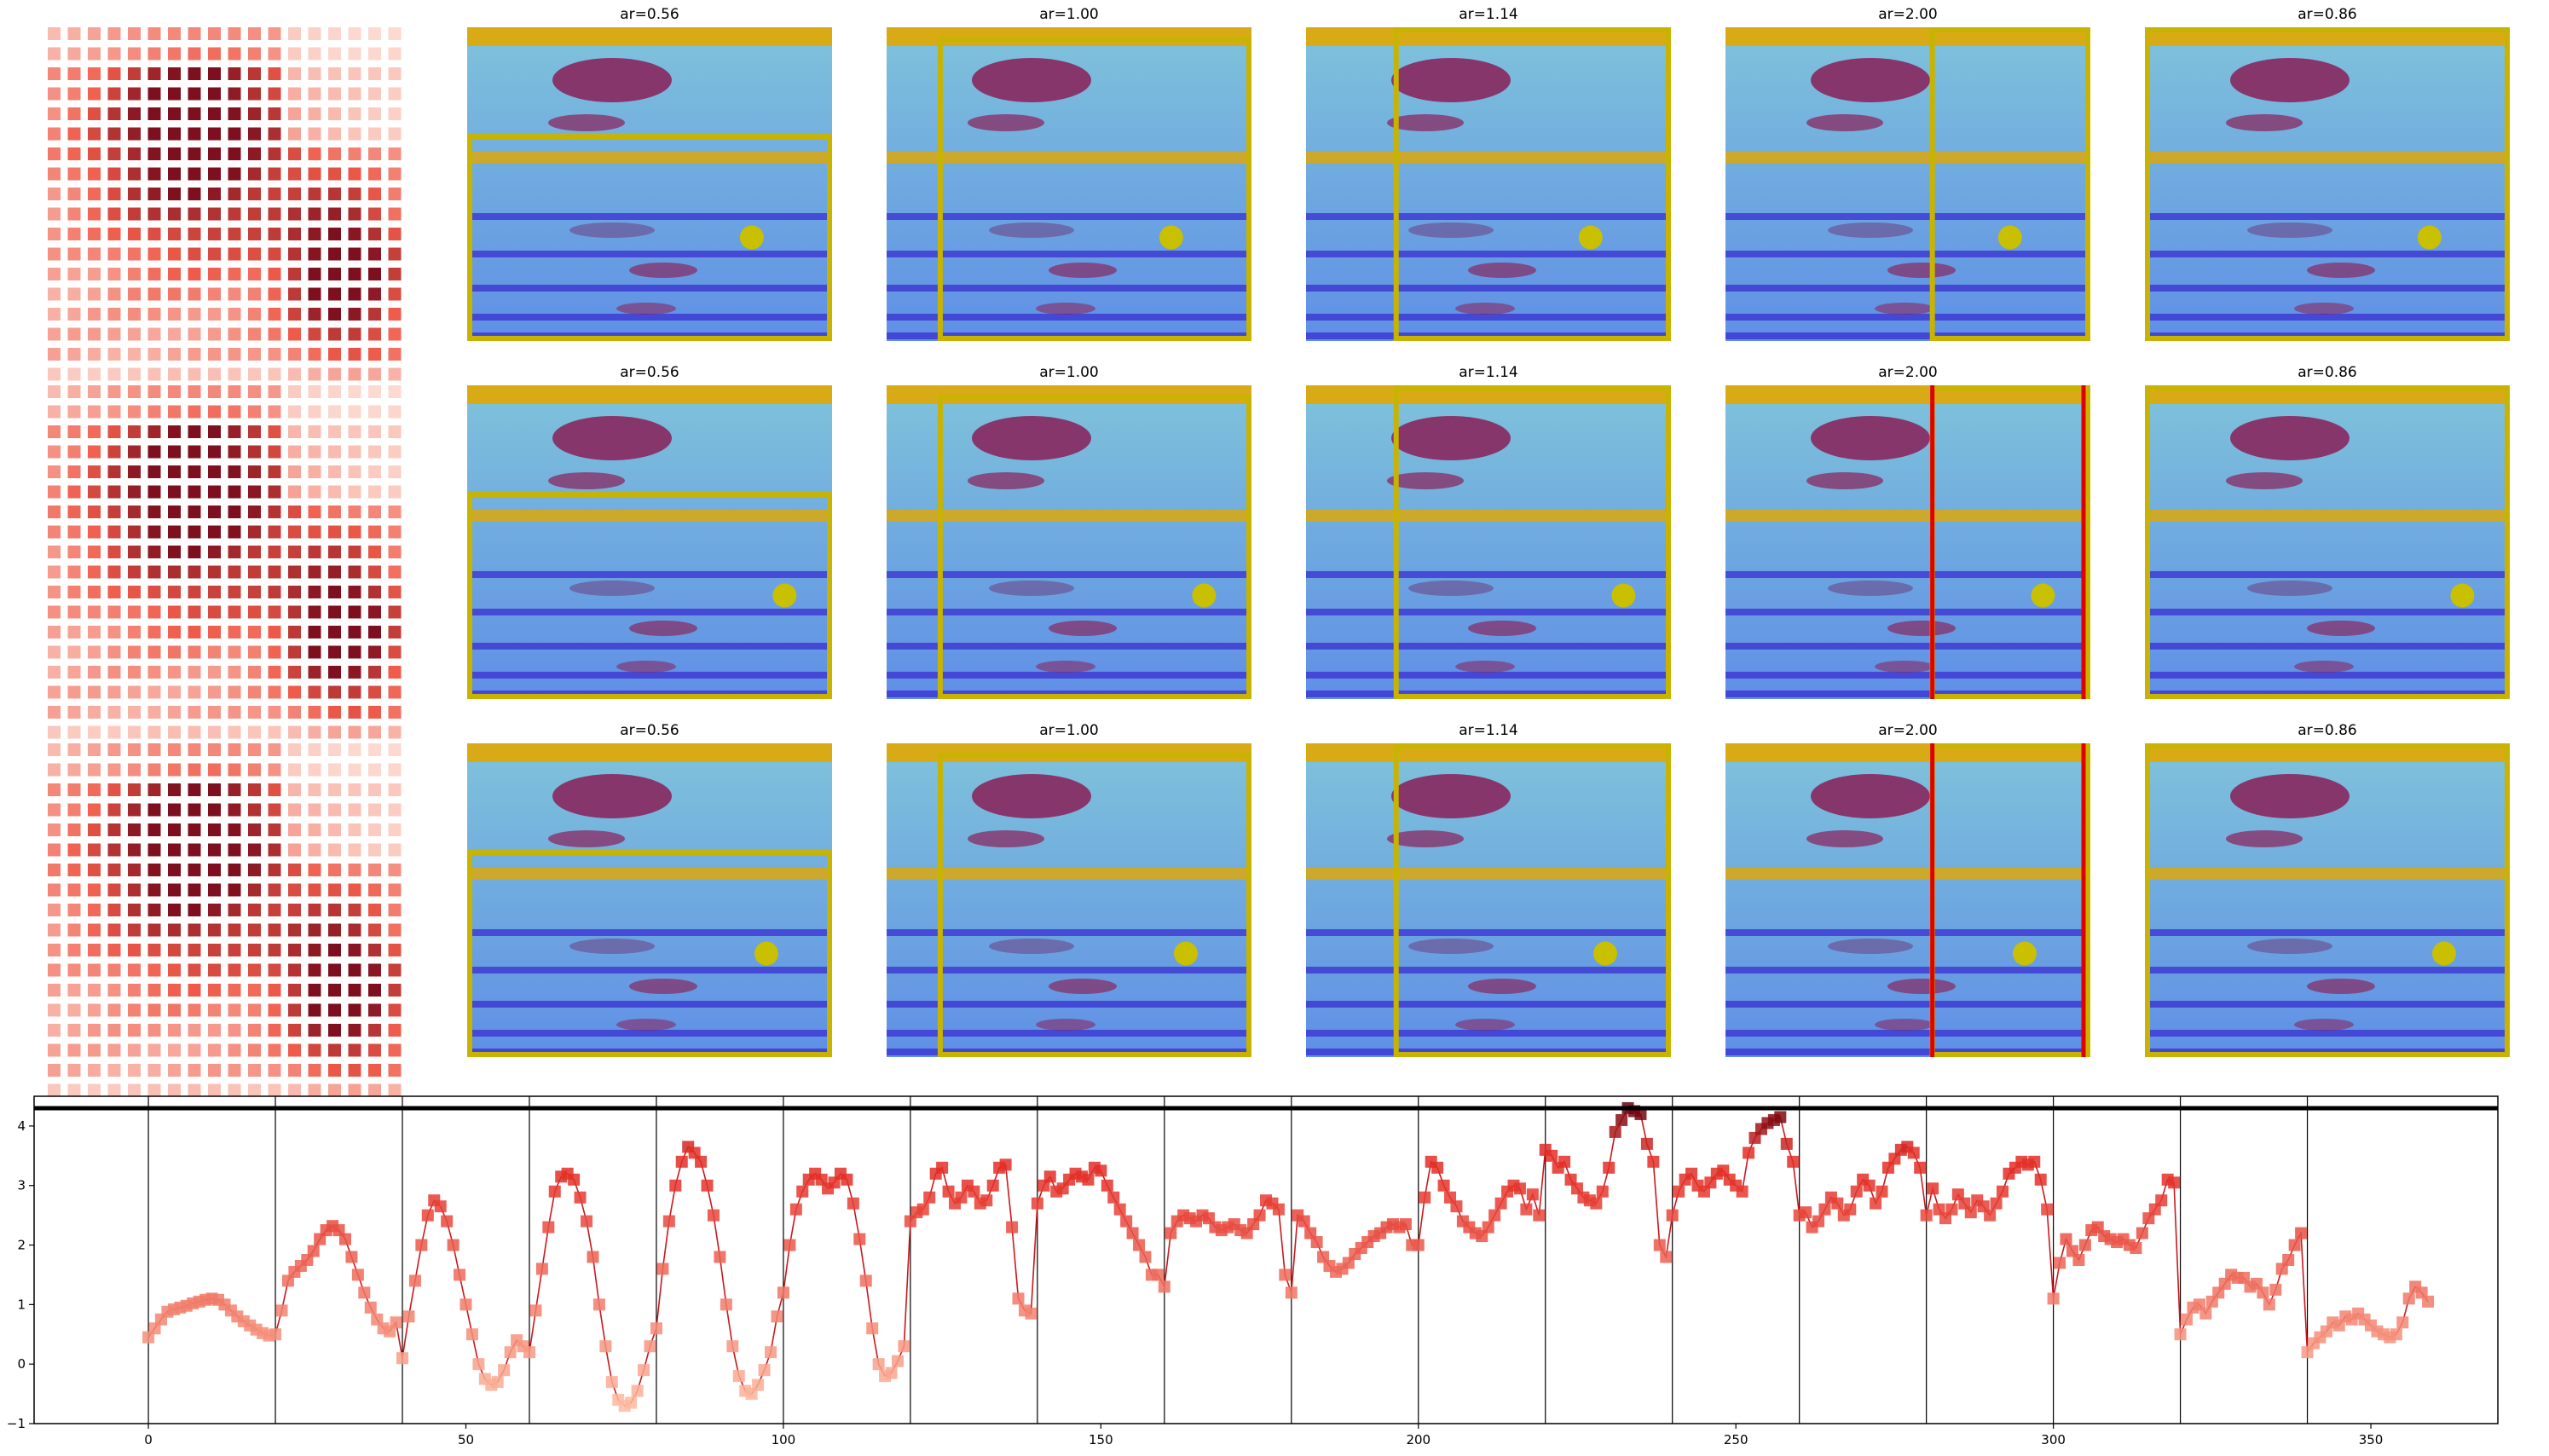  I want to click on swimming-pool-photo, so click(1069, 900).